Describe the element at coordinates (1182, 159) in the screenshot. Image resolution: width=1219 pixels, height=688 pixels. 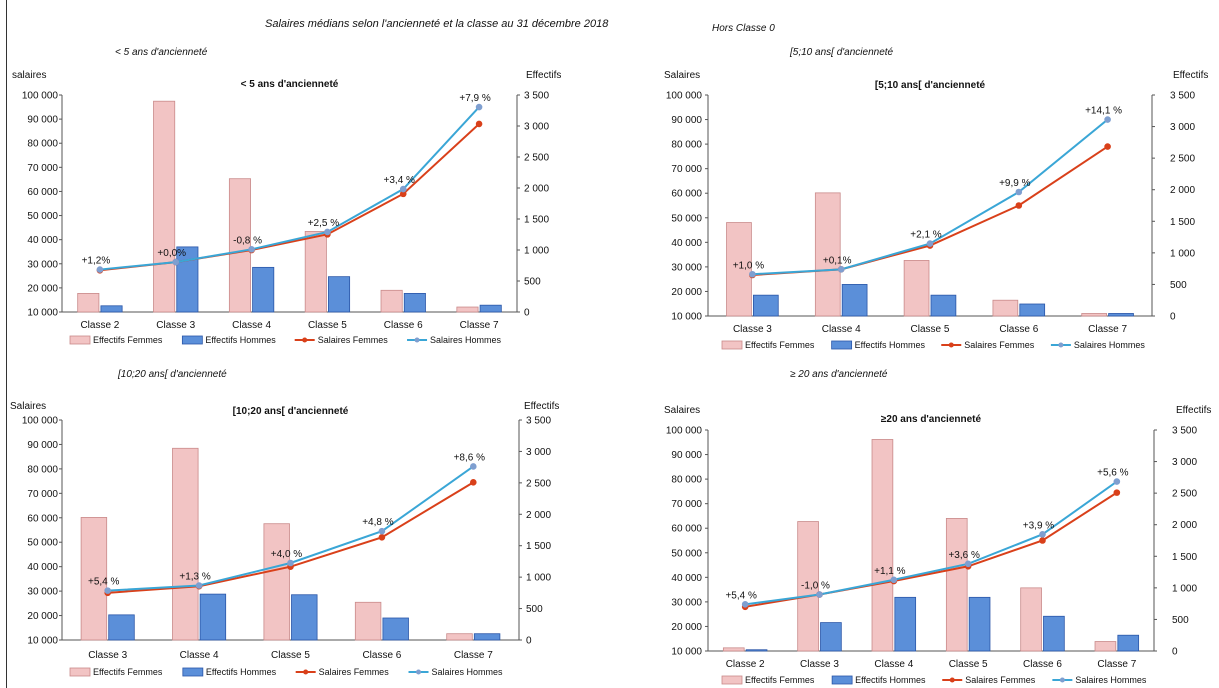
I see `right-tick-label: 2 500` at that location.